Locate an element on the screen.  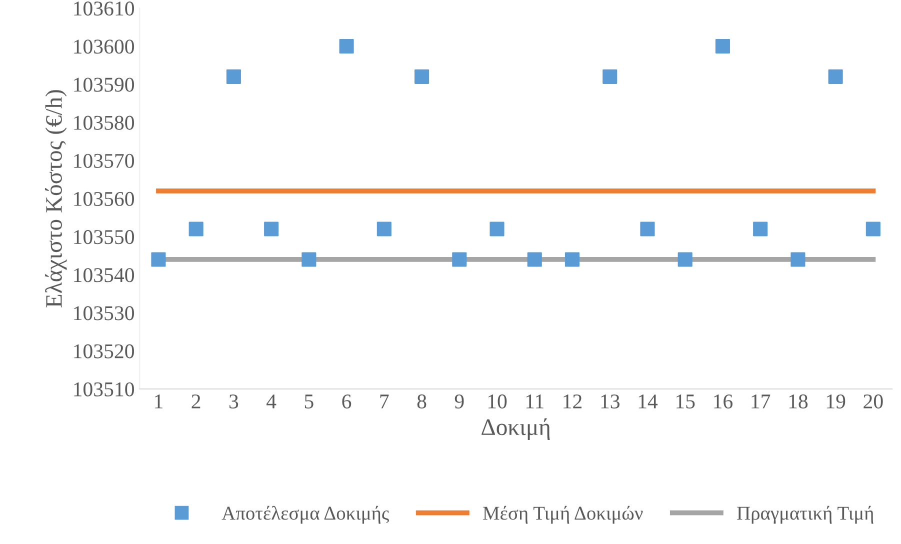
x-tick-label: 18 is located at coordinates (798, 401).